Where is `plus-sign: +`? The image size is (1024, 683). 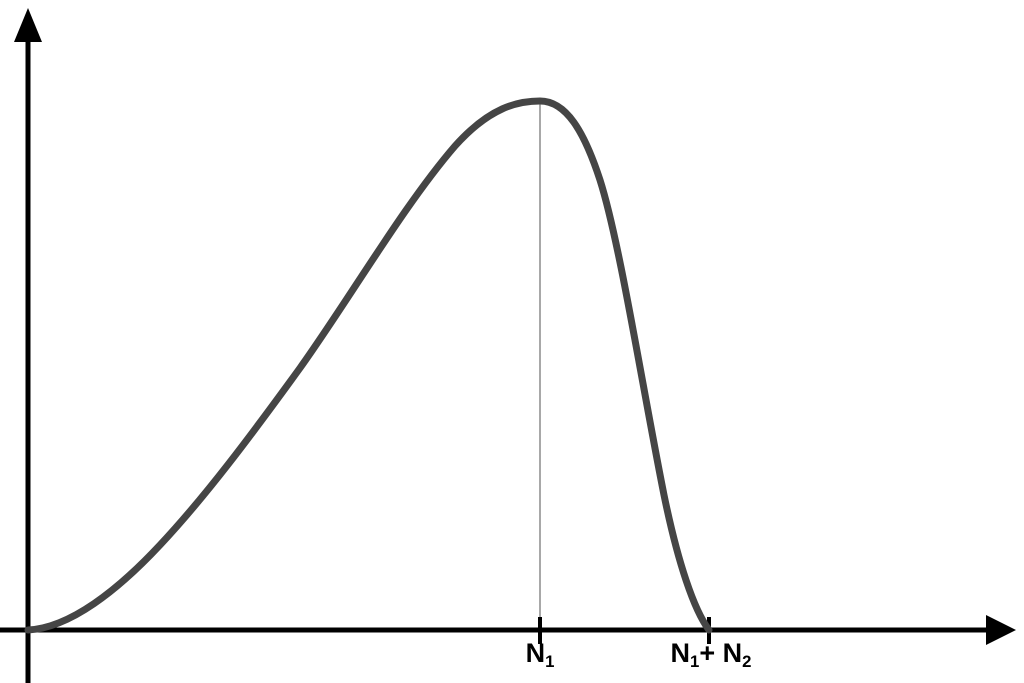 plus-sign: + is located at coordinates (707, 653).